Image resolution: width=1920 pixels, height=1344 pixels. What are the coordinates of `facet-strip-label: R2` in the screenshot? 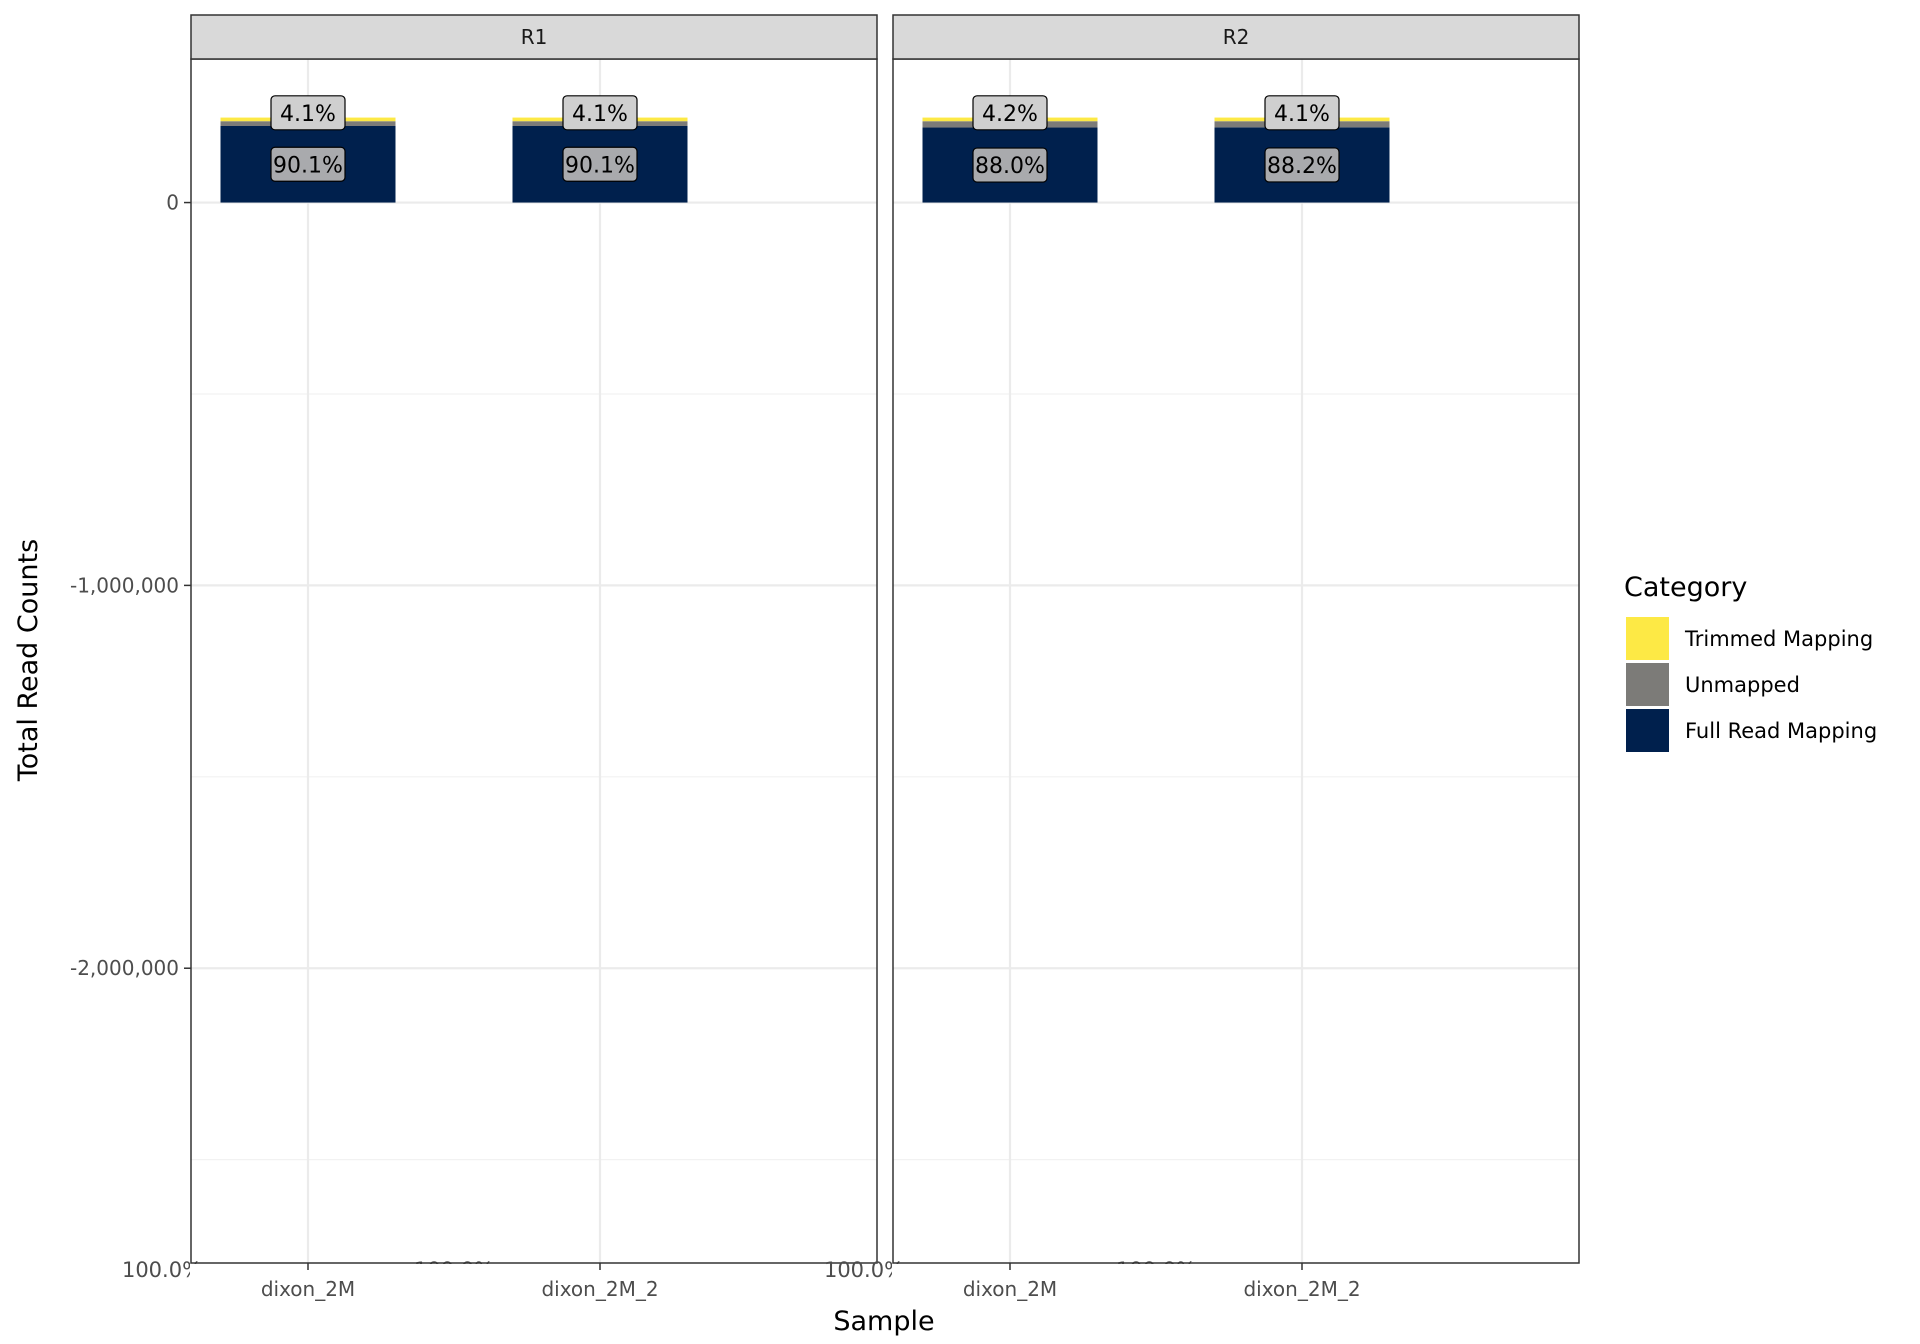 It's located at (1236, 37).